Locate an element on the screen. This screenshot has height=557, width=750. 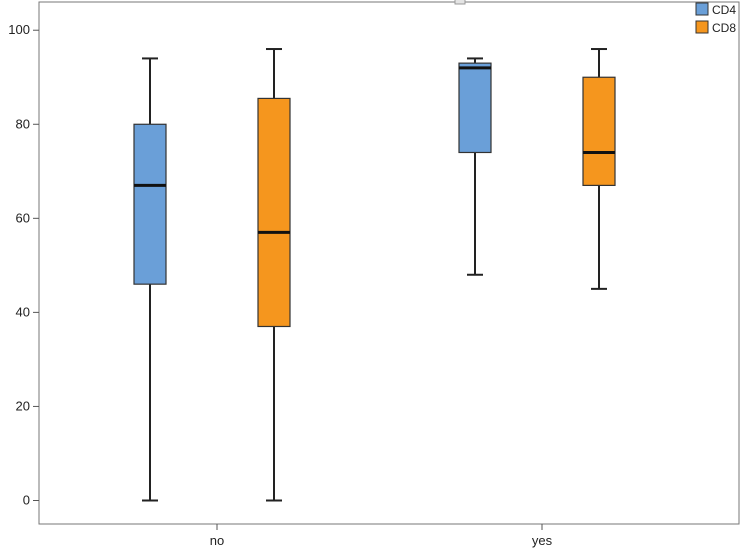
y-axis: 0 20 40 60 80 100 is located at coordinates (23, 264).